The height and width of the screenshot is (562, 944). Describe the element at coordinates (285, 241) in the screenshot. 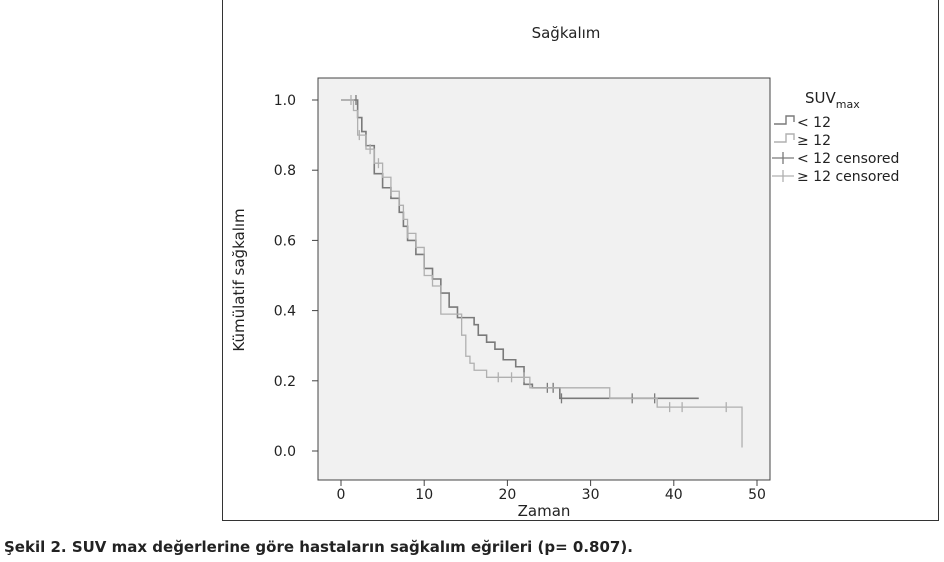

I see `y-tick-label: 0.6` at that location.